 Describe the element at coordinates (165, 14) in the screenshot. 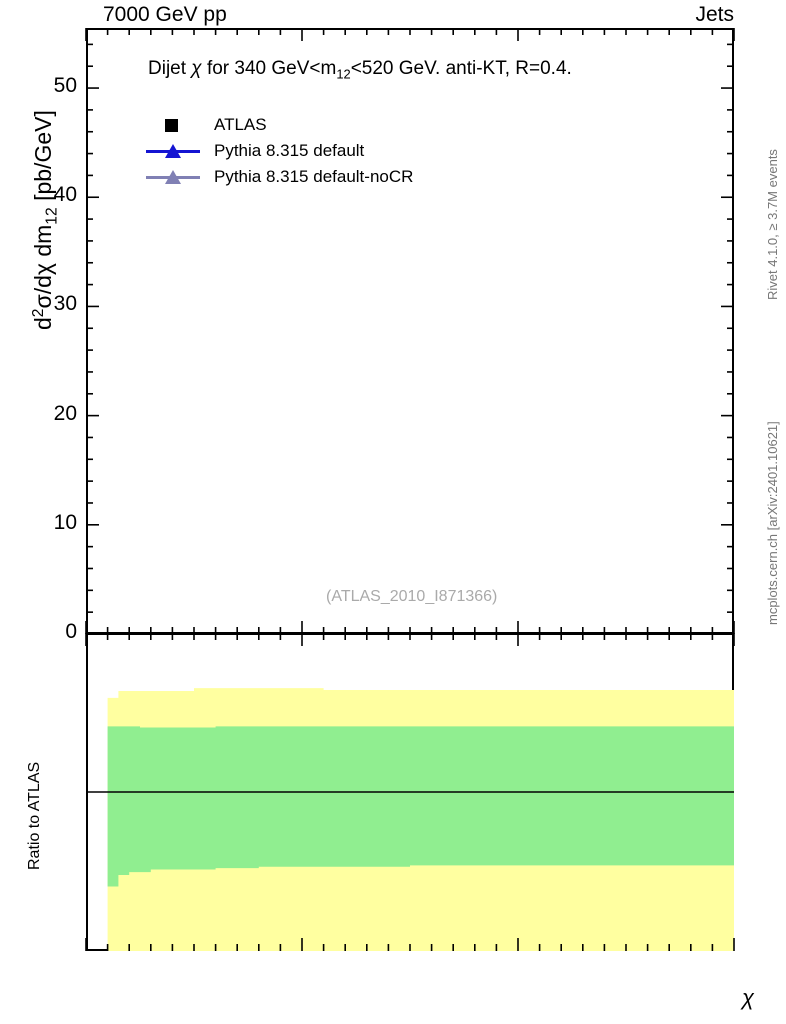

I see `header-beam-label: 7000 GeV pp` at that location.